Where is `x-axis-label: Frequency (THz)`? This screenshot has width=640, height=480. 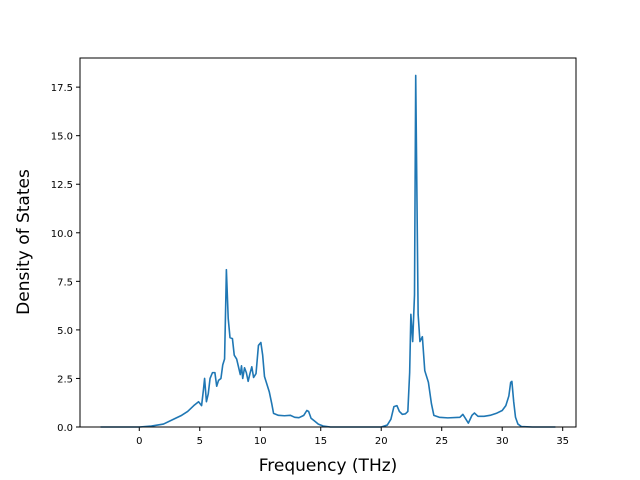 x-axis-label: Frequency (THz) is located at coordinates (328, 466).